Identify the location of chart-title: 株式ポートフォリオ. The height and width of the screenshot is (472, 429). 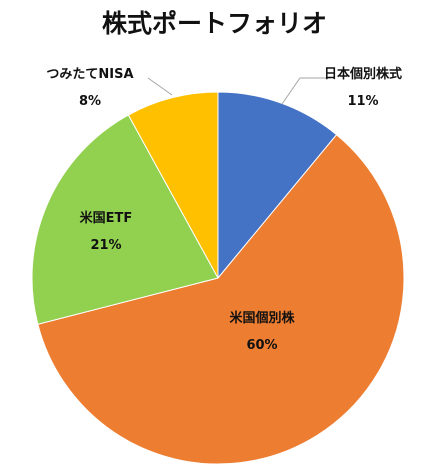
(214, 23).